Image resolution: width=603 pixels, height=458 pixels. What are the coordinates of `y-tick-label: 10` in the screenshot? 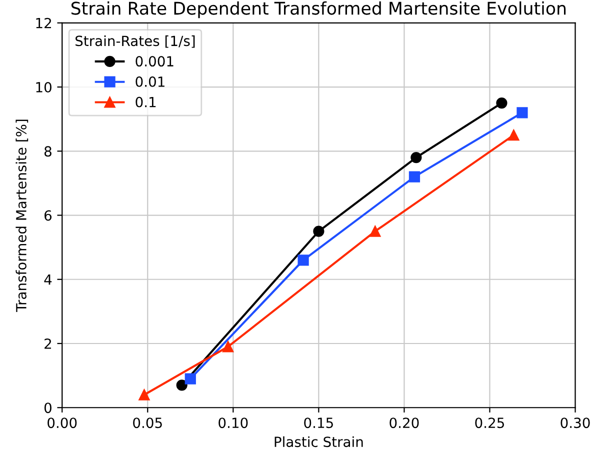 It's located at (44, 87).